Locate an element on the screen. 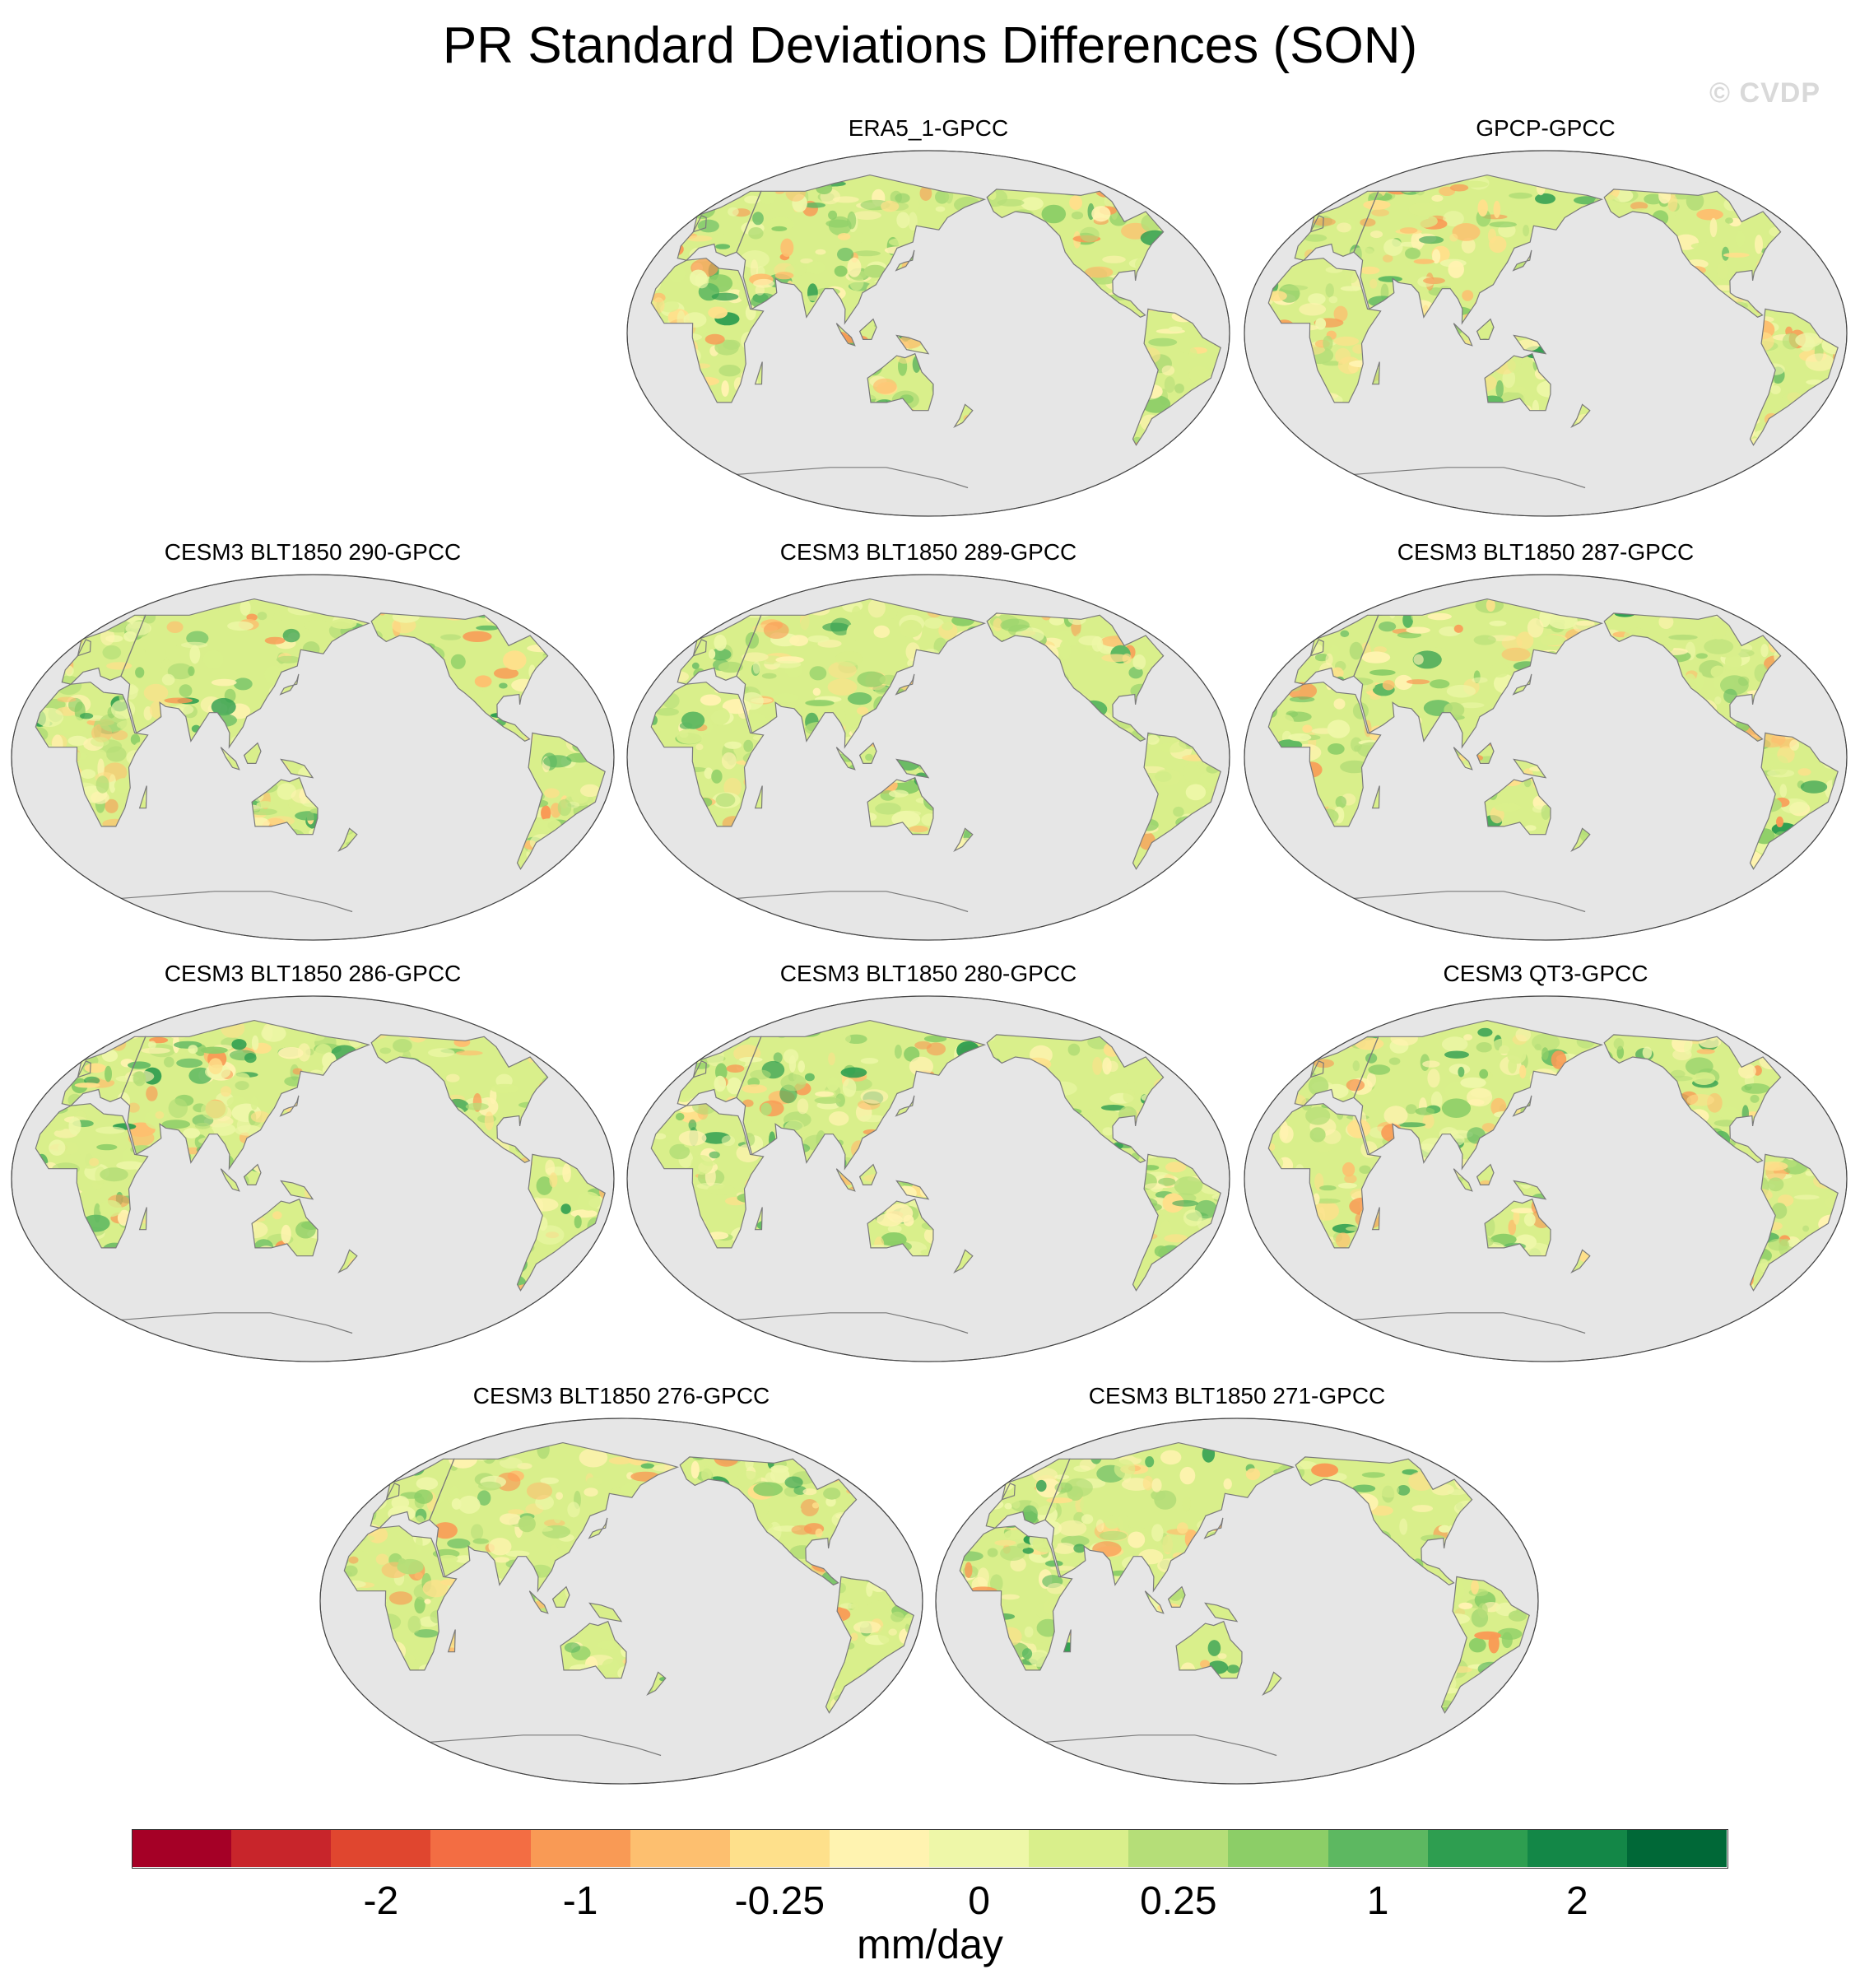 The image size is (1860, 1988). panel-title: GPCP-GPCC is located at coordinates (1546, 128).